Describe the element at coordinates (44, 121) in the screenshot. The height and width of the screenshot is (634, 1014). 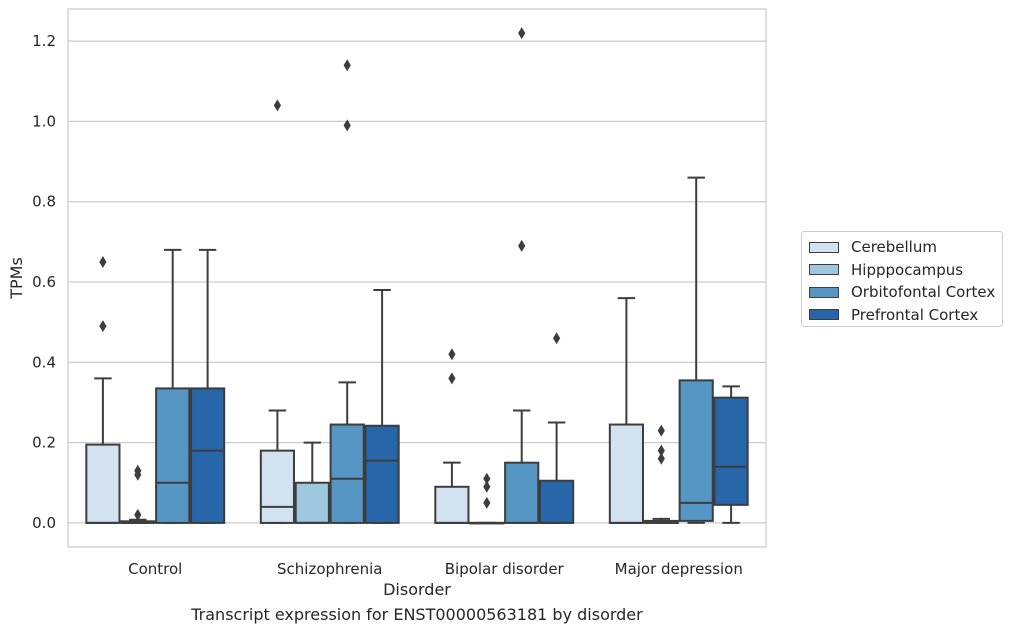
I see `y-tick-label: 1.0` at that location.